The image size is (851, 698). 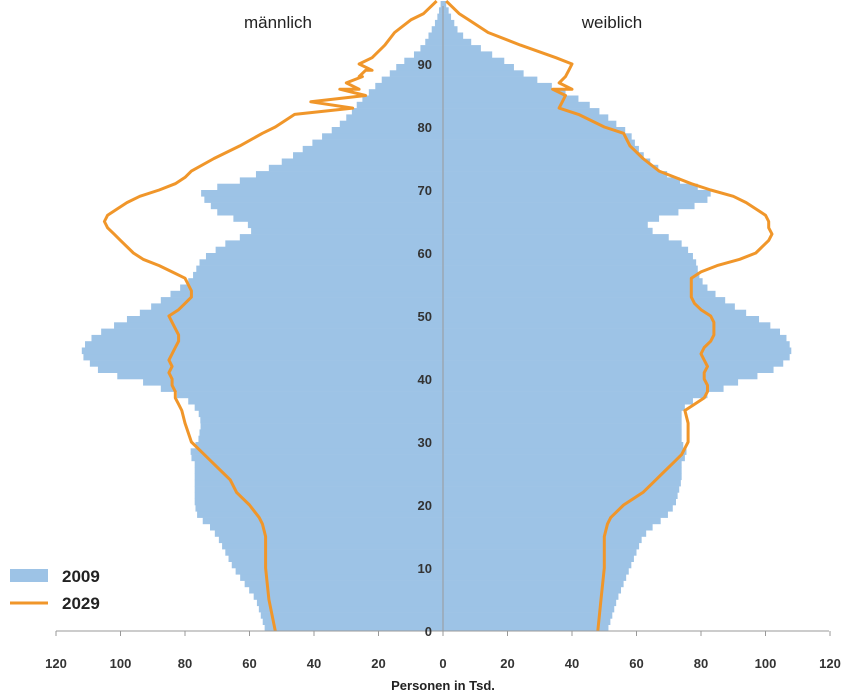 What do you see at coordinates (425, 253) in the screenshot?
I see `y-tick-label: 60` at bounding box center [425, 253].